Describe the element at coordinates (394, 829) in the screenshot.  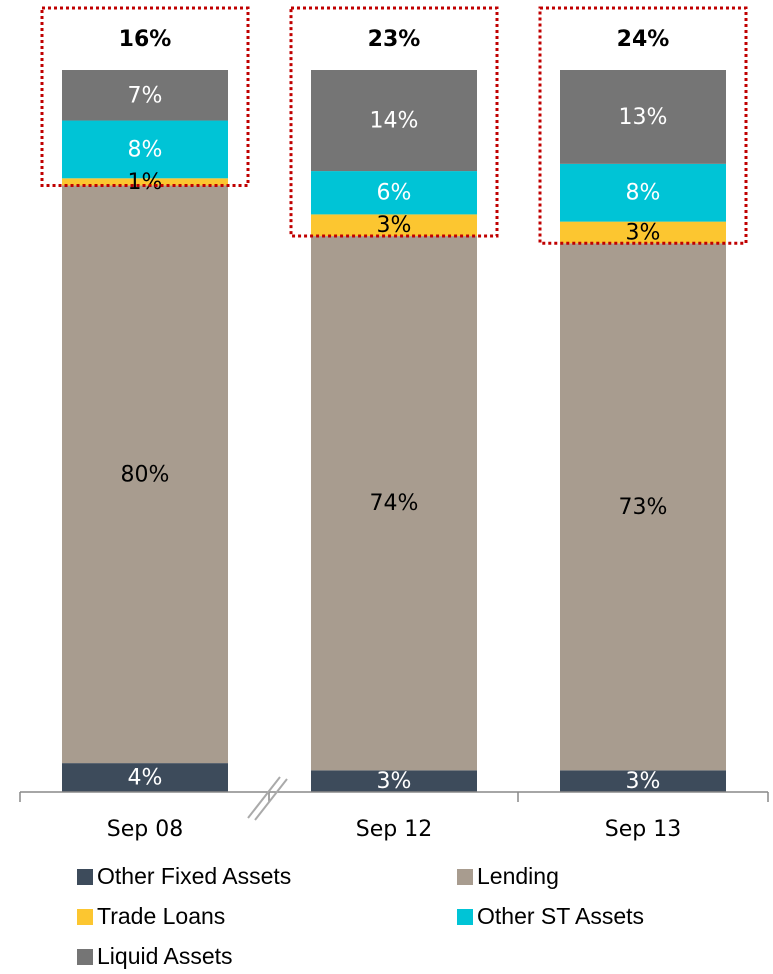
I see `x-tick-label: Sep 12` at that location.